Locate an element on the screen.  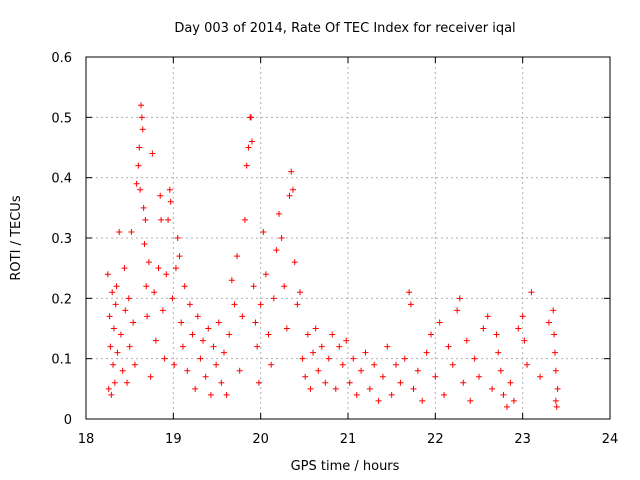
y-tick-label: 0.3 is located at coordinates (61, 239).